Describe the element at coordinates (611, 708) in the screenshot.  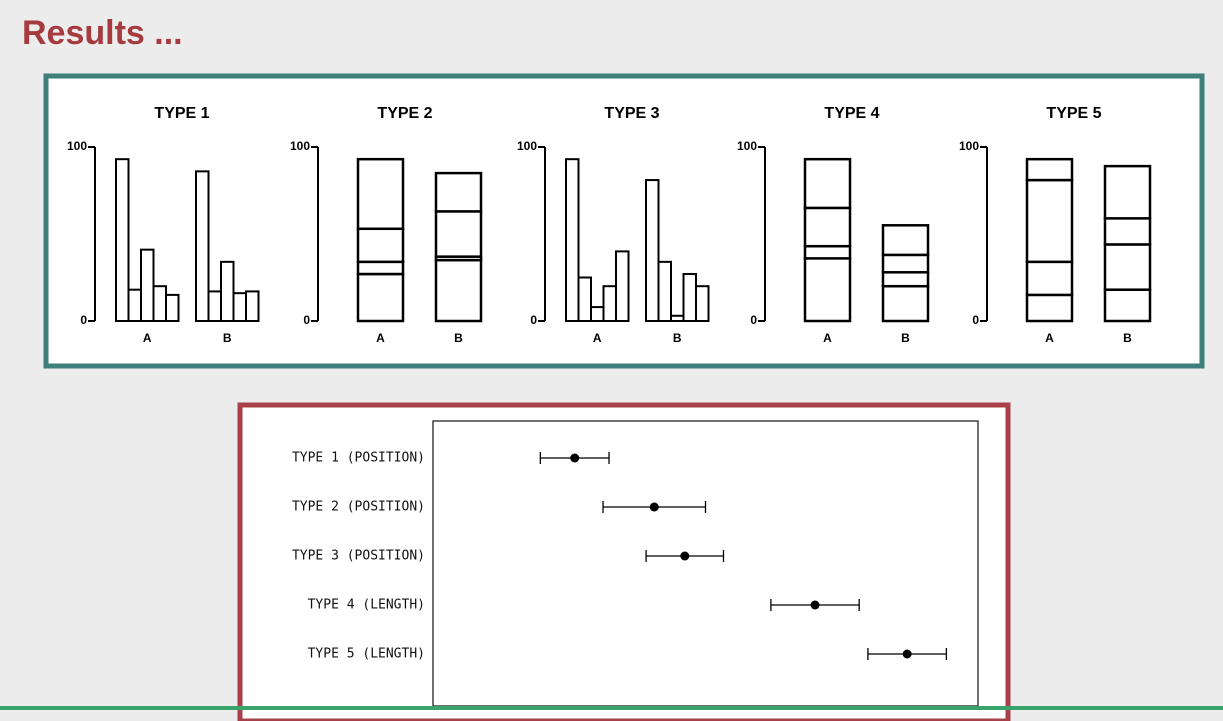
I see `progress-bar` at that location.